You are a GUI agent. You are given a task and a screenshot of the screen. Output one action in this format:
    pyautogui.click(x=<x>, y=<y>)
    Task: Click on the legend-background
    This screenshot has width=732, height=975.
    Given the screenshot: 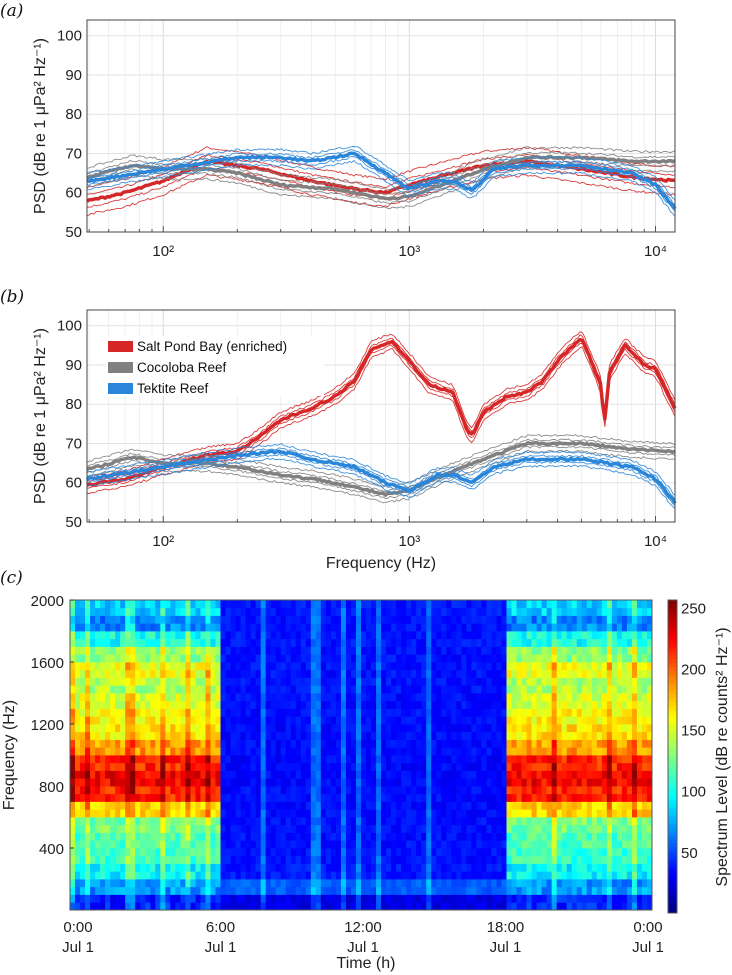 What is the action you would take?
    pyautogui.click(x=215, y=366)
    